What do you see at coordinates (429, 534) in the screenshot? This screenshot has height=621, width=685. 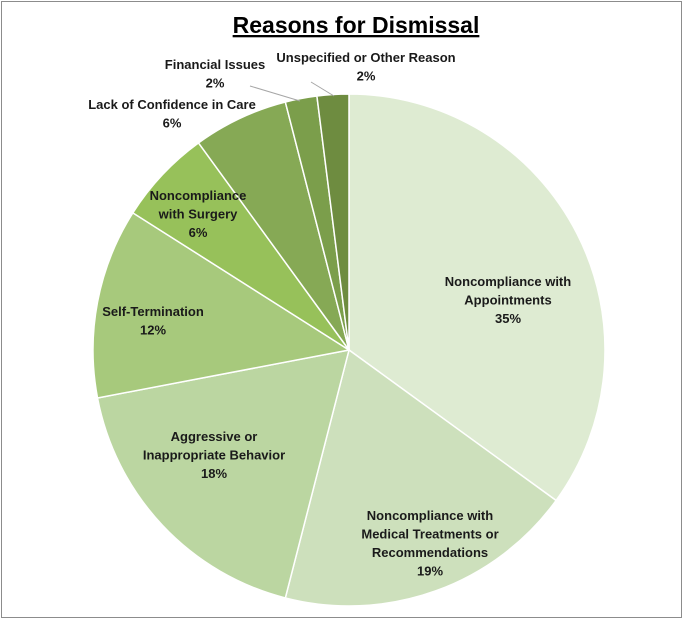 I see `slice-label-line: Medical Treatments or` at bounding box center [429, 534].